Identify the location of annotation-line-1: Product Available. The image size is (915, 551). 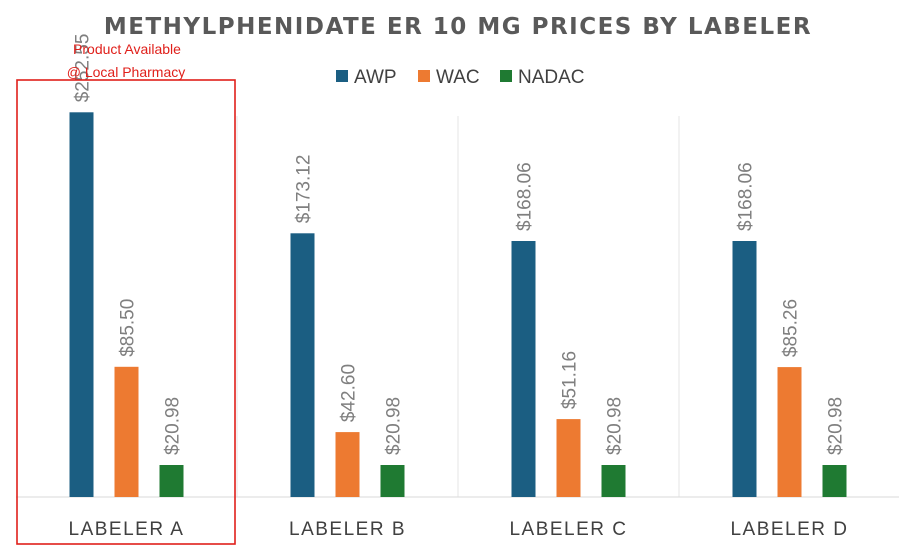
(127, 49).